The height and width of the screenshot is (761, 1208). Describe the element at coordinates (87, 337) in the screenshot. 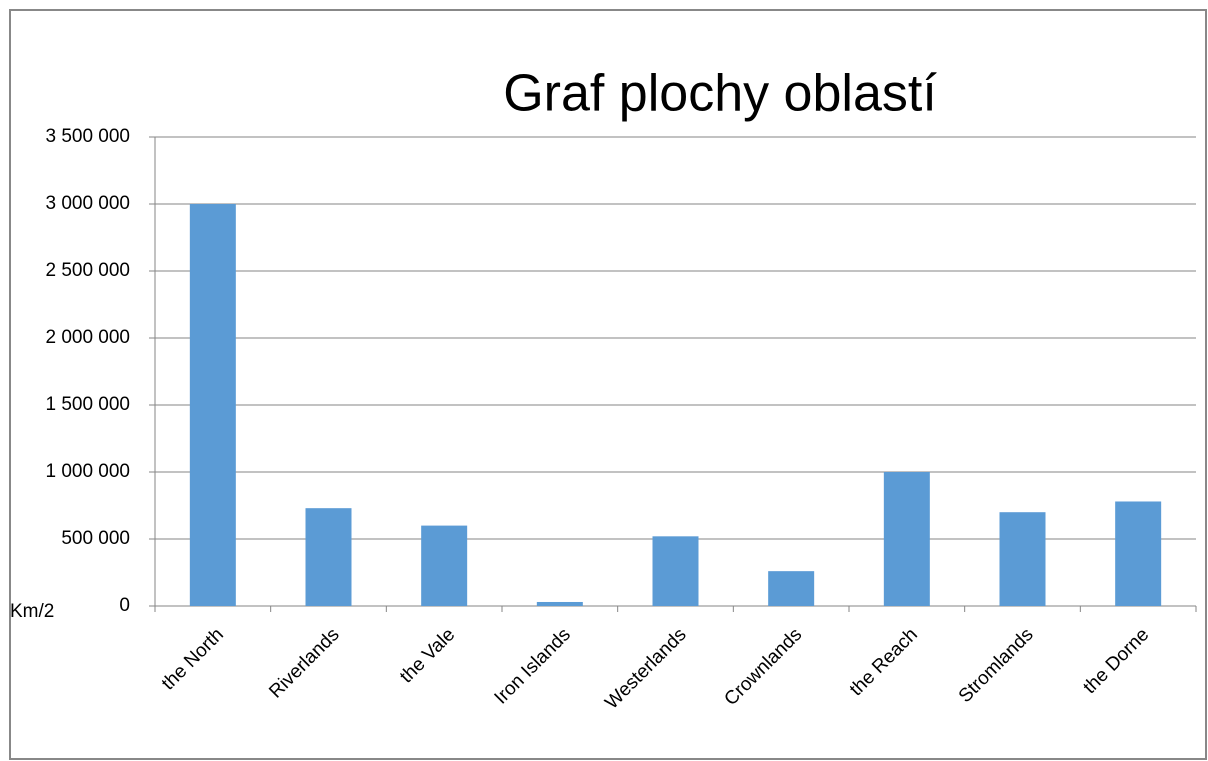

I see `y-tick-label: 2 000 000` at that location.